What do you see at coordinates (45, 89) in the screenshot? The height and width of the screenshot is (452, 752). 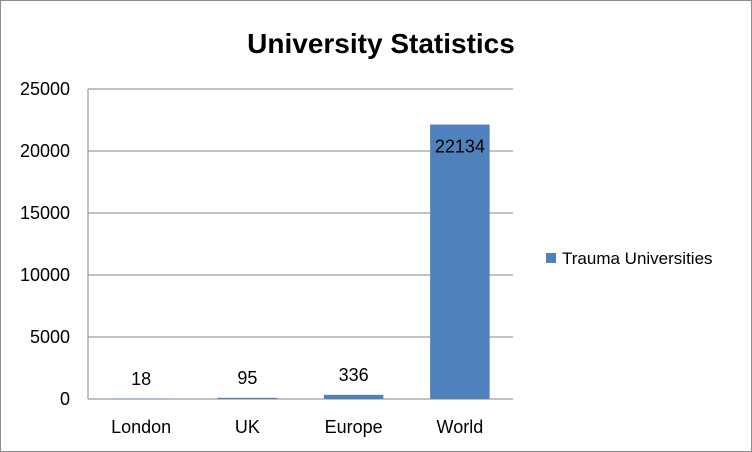 I see `y-tick-label: 25000` at bounding box center [45, 89].